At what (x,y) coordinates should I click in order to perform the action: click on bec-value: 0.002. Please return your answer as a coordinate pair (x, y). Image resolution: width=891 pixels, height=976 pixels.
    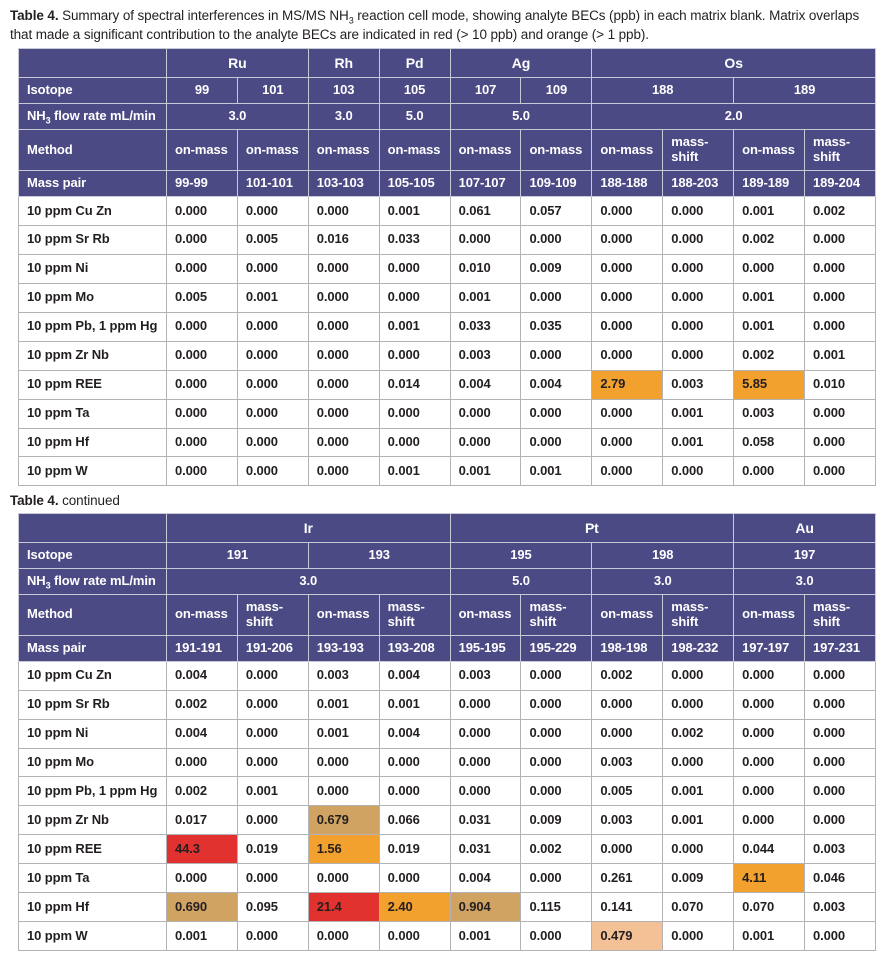
    Looking at the image, I should click on (698, 733).